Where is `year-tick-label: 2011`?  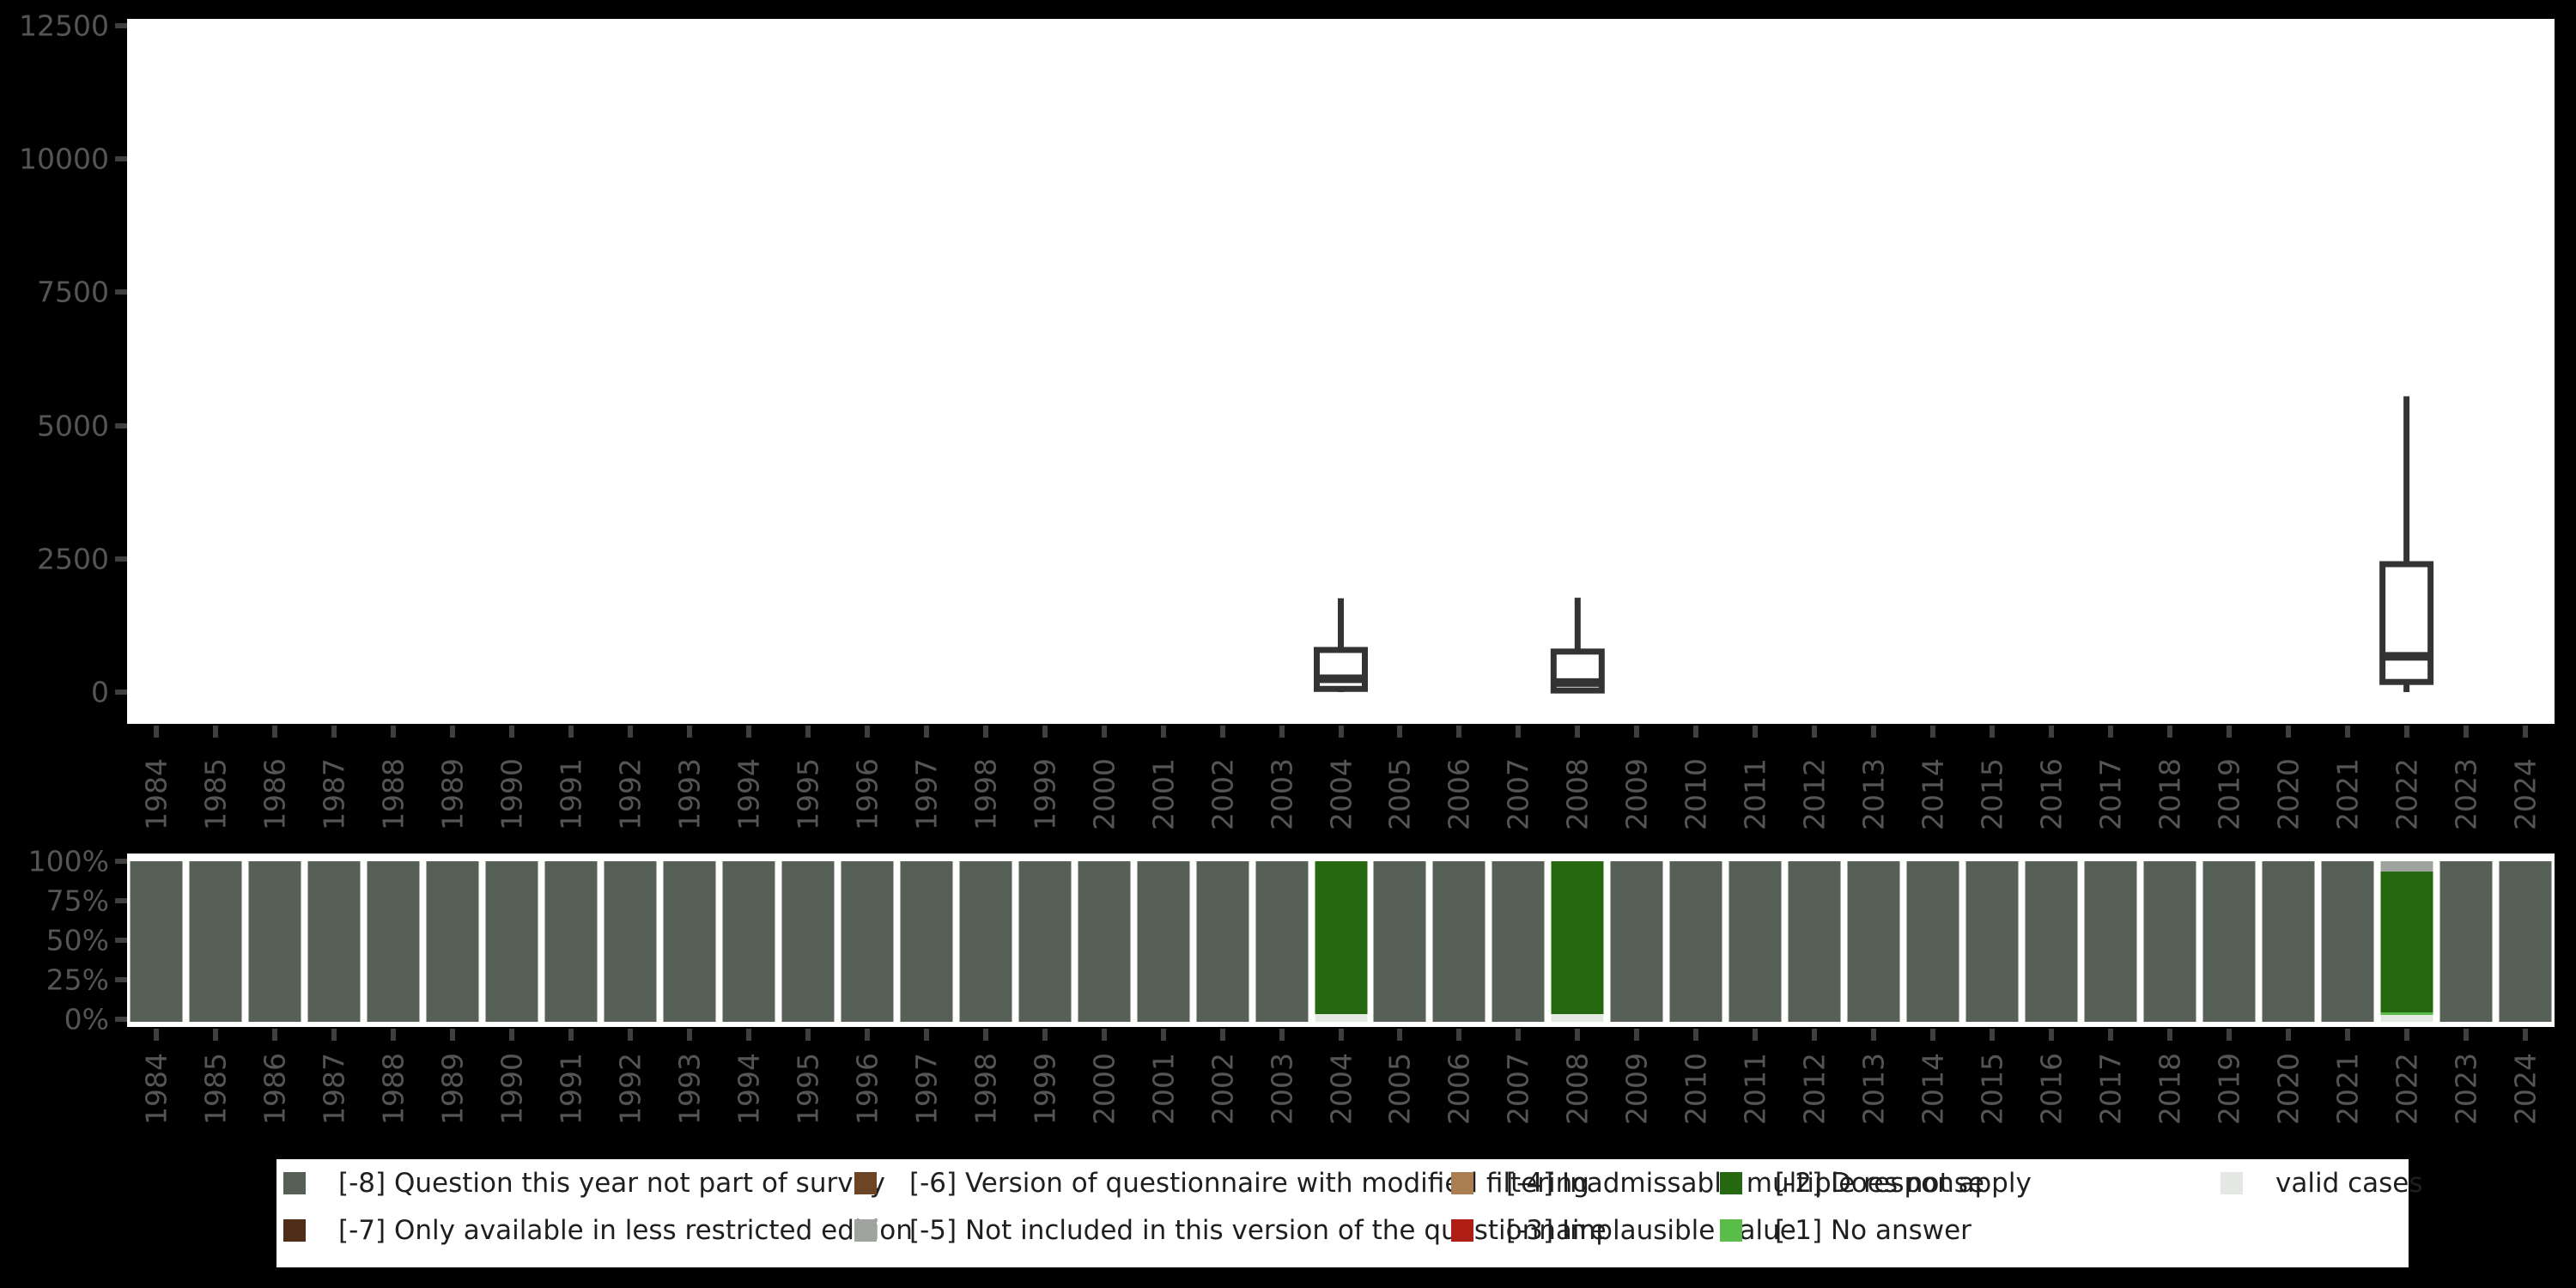
year-tick-label: 2011 is located at coordinates (1755, 1089).